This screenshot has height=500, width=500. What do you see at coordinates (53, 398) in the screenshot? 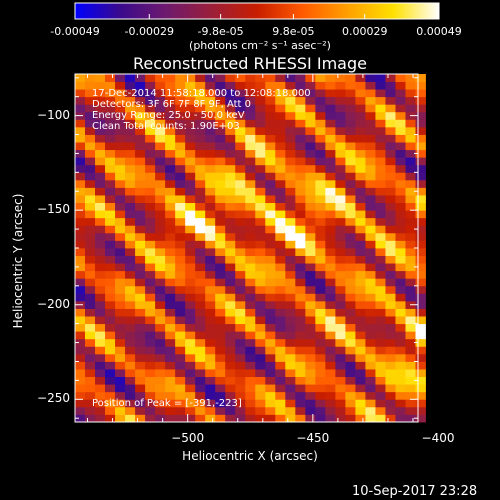
I see `y-tick-label: −250` at bounding box center [53, 398].